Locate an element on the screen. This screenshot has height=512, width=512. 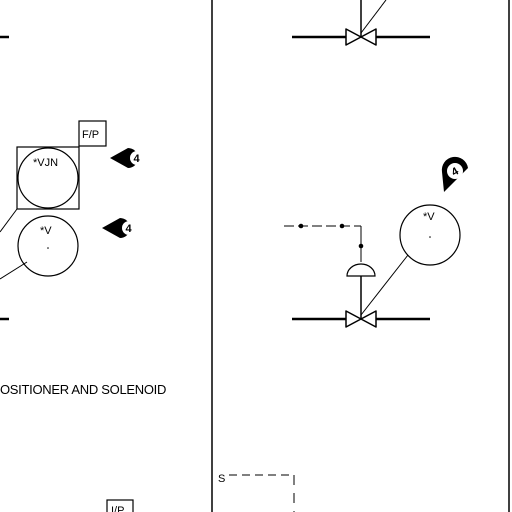
badge-left-lower: 4 is located at coordinates (119, 228).